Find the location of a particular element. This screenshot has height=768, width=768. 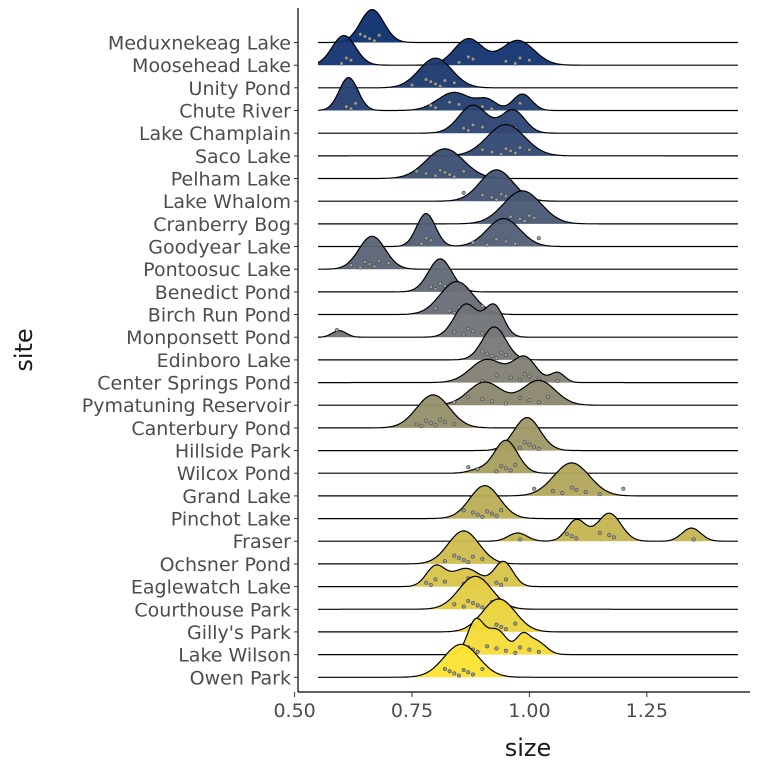

y-tick-label: Monponsett Pond is located at coordinates (208, 338).